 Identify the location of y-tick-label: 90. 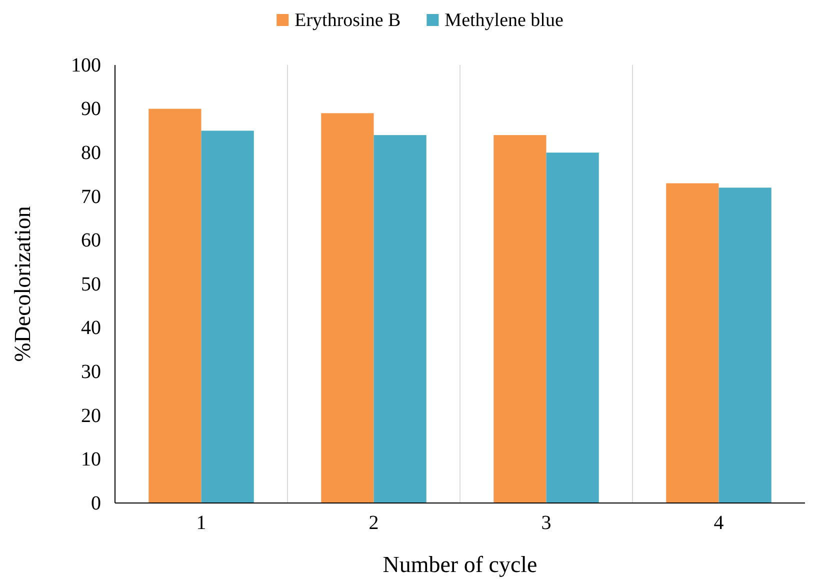
(91, 109).